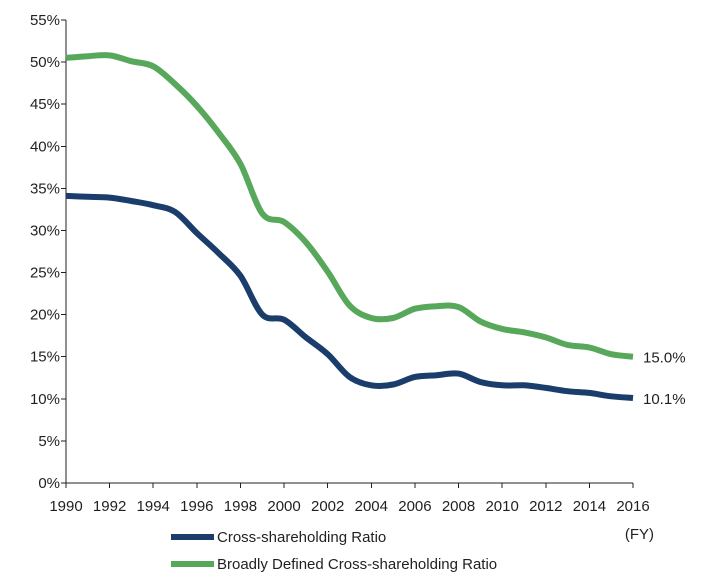 The image size is (709, 581). I want to click on x-tick-label: 2014, so click(589, 506).